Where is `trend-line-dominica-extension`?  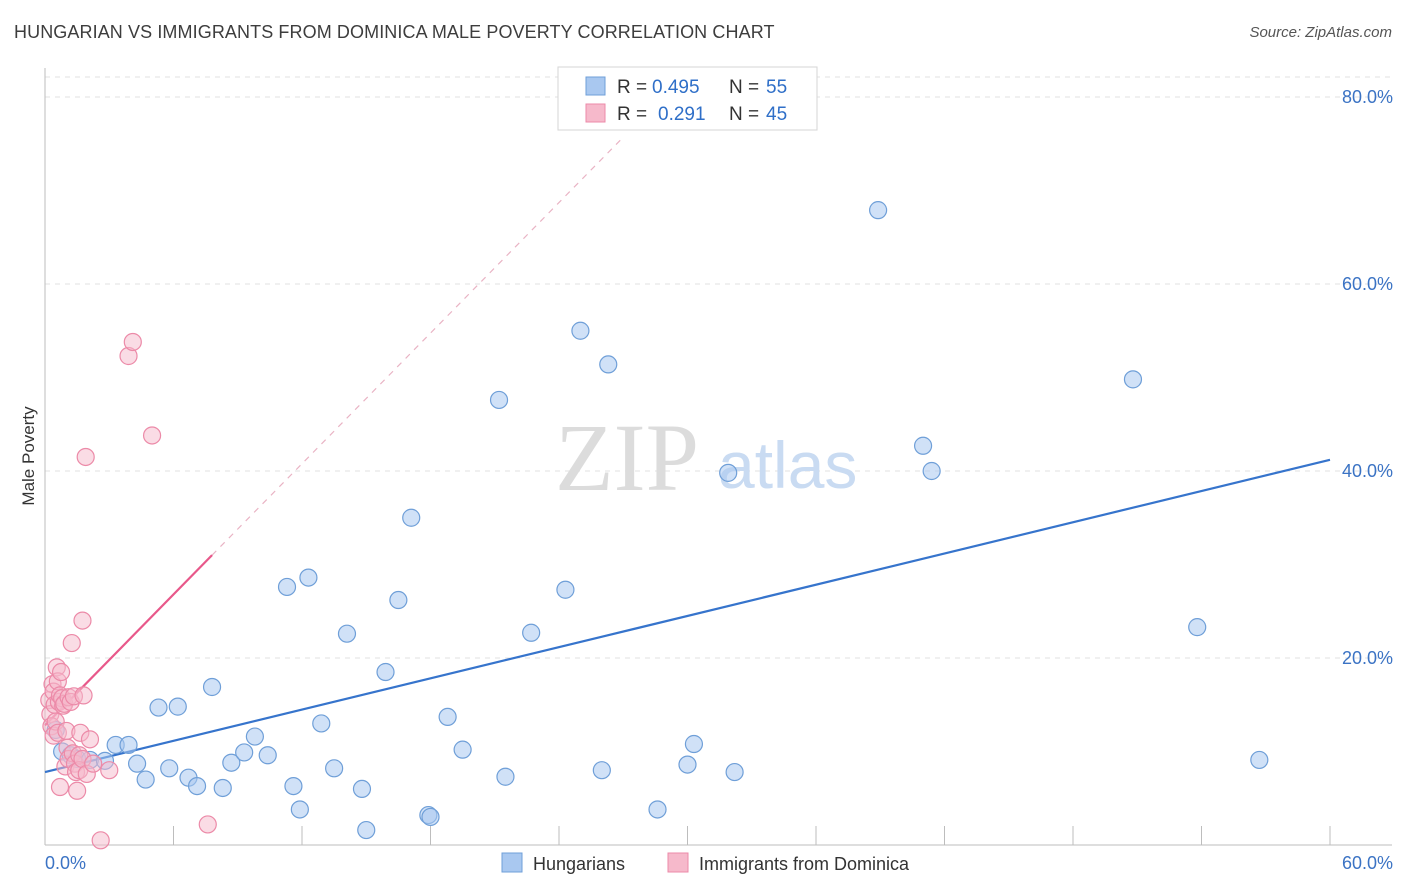 trend-line-dominica-extension is located at coordinates (417, 346).